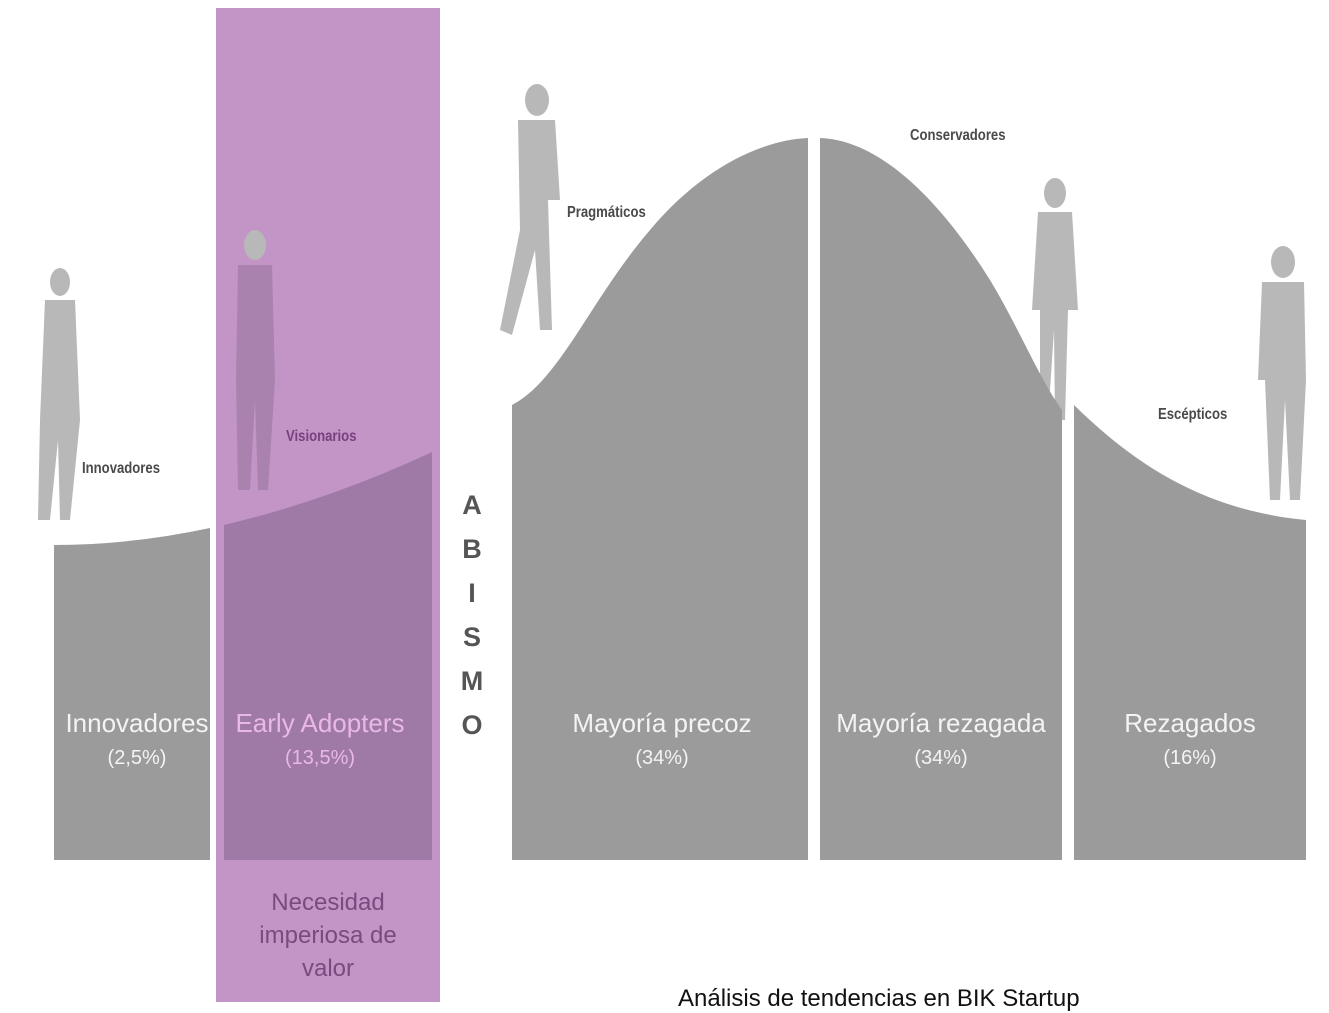 This screenshot has height=1013, width=1329. What do you see at coordinates (320, 723) in the screenshot?
I see `segment-name: Early Adopters` at bounding box center [320, 723].